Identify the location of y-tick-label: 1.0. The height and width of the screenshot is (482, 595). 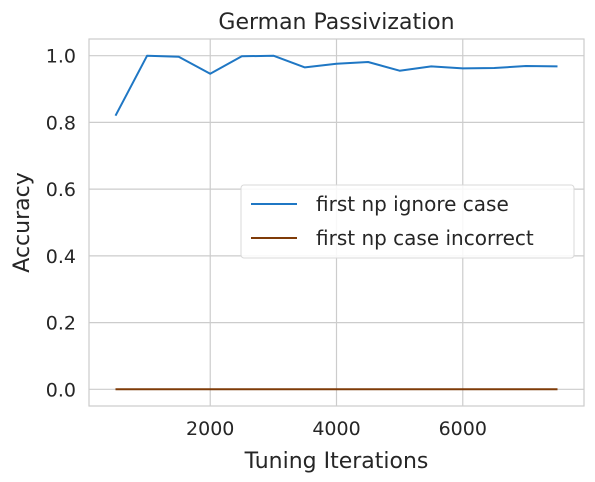
(61, 57).